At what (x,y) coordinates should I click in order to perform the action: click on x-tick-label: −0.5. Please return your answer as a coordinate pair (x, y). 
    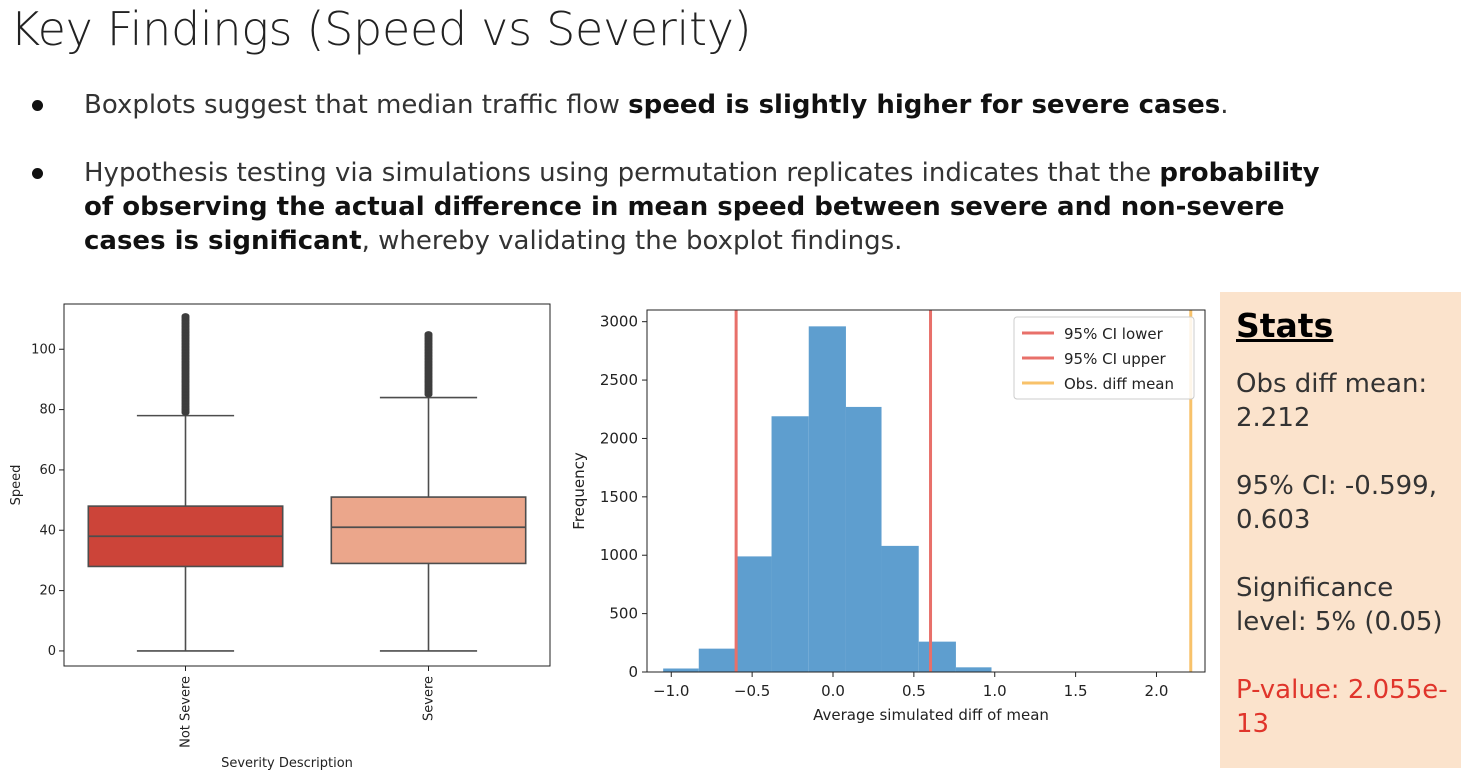
    Looking at the image, I should click on (752, 691).